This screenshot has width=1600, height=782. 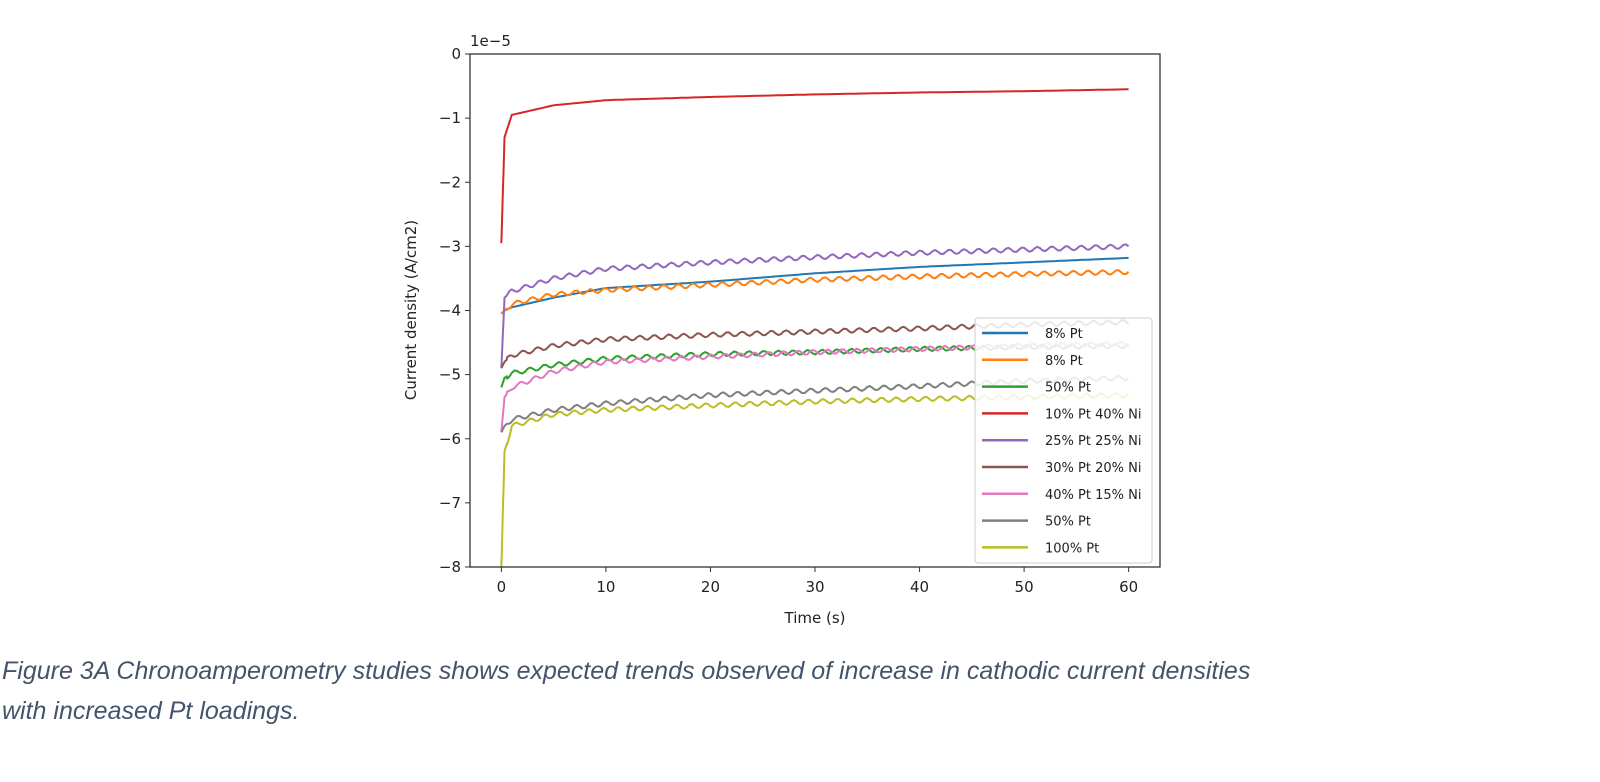 What do you see at coordinates (1093, 468) in the screenshot?
I see `legend-label: 30% Pt 20% Ni` at bounding box center [1093, 468].